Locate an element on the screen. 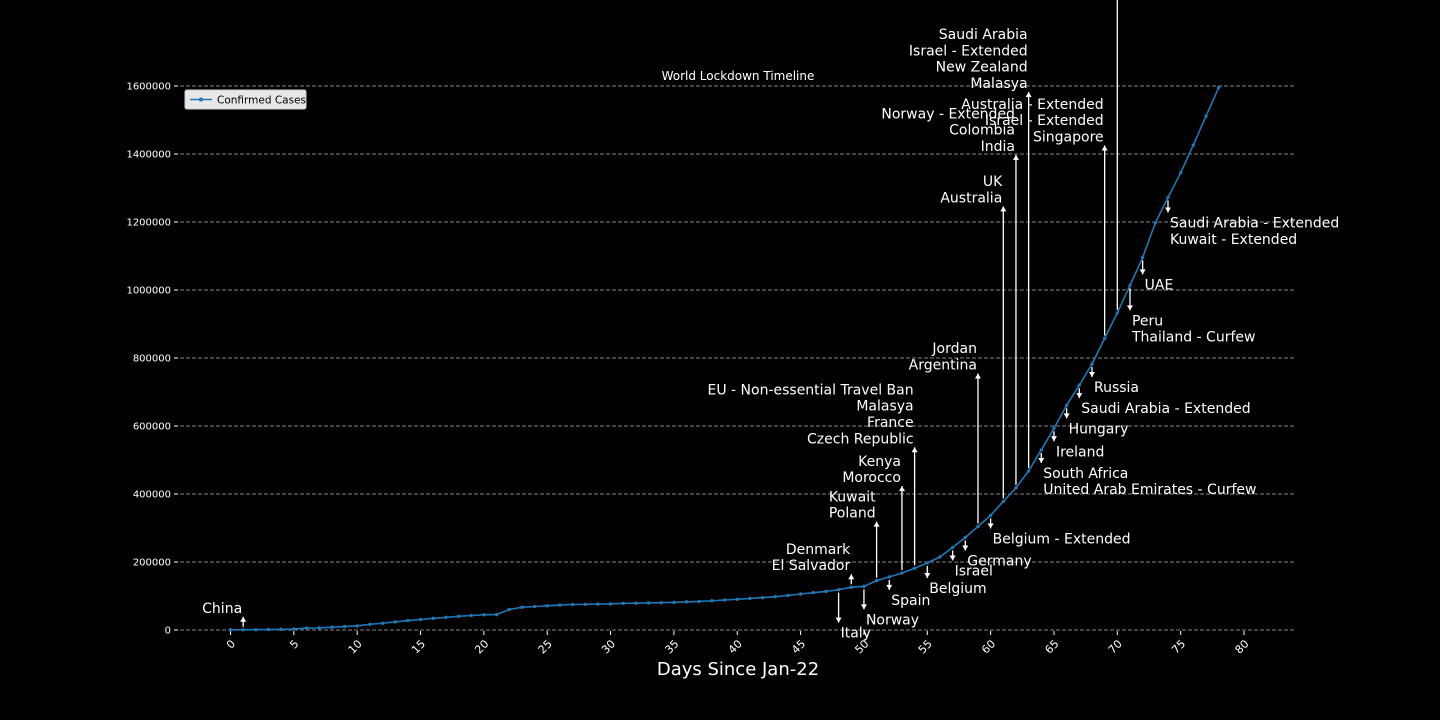  y-tick-label: 800000 is located at coordinates (152, 359).